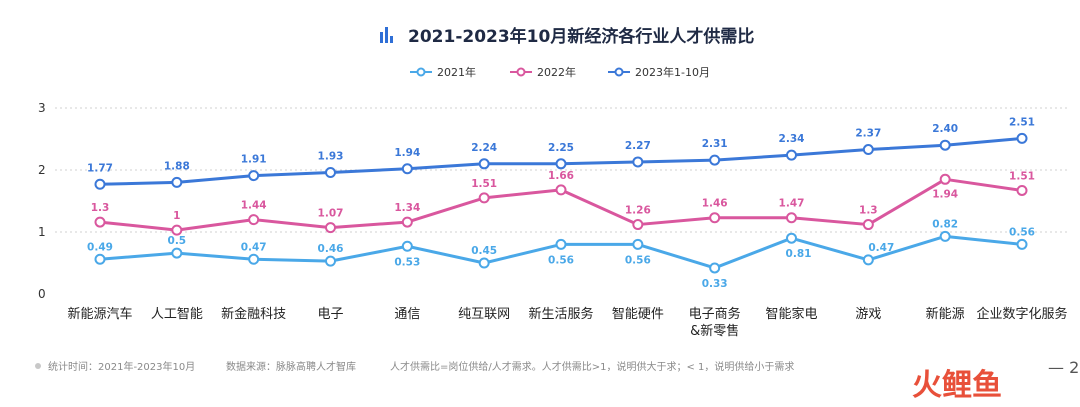  Describe the element at coordinates (176, 216) in the screenshot. I see `data-label: 1` at that location.